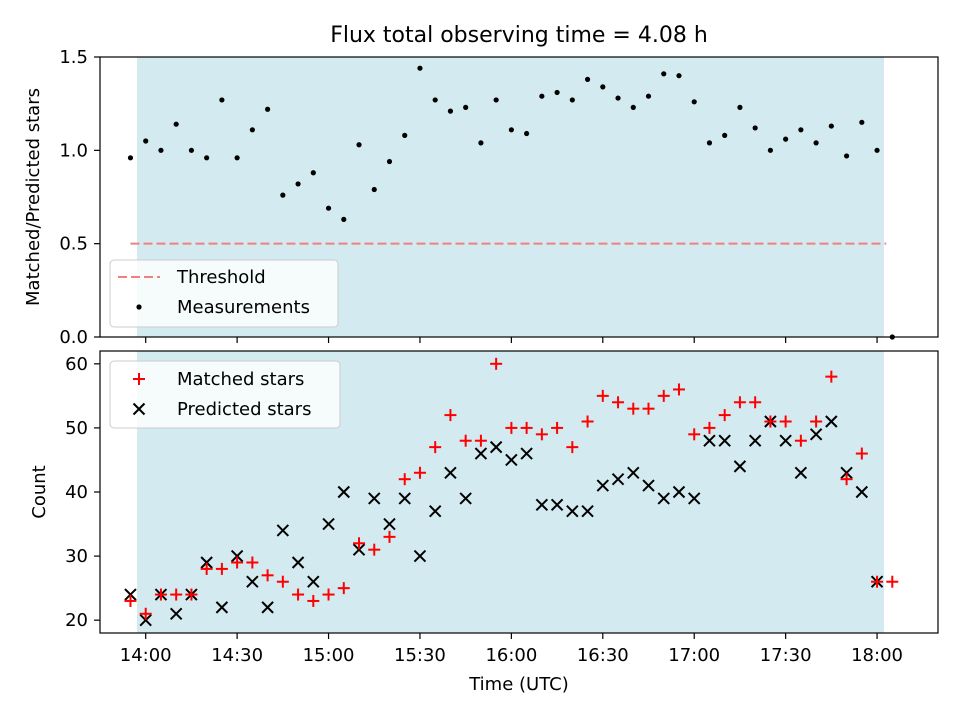  Describe the element at coordinates (76, 620) in the screenshot. I see `bottom-y-tick-label: 20` at that location.